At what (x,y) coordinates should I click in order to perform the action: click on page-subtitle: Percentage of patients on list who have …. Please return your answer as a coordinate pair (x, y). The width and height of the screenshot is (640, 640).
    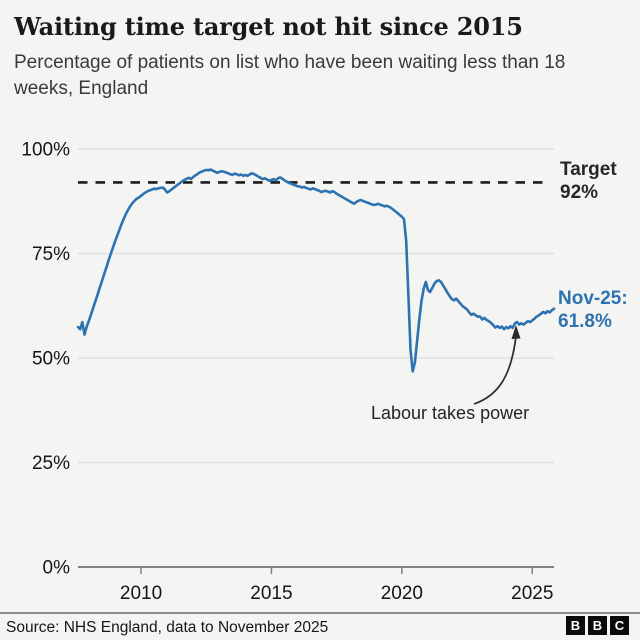
    Looking at the image, I should click on (290, 75).